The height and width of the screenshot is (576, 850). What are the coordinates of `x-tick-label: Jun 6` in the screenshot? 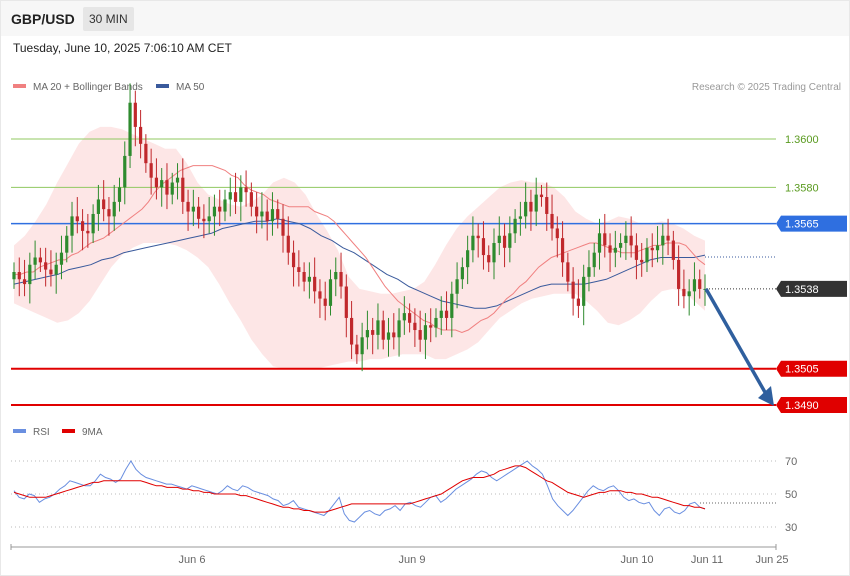 It's located at (192, 560).